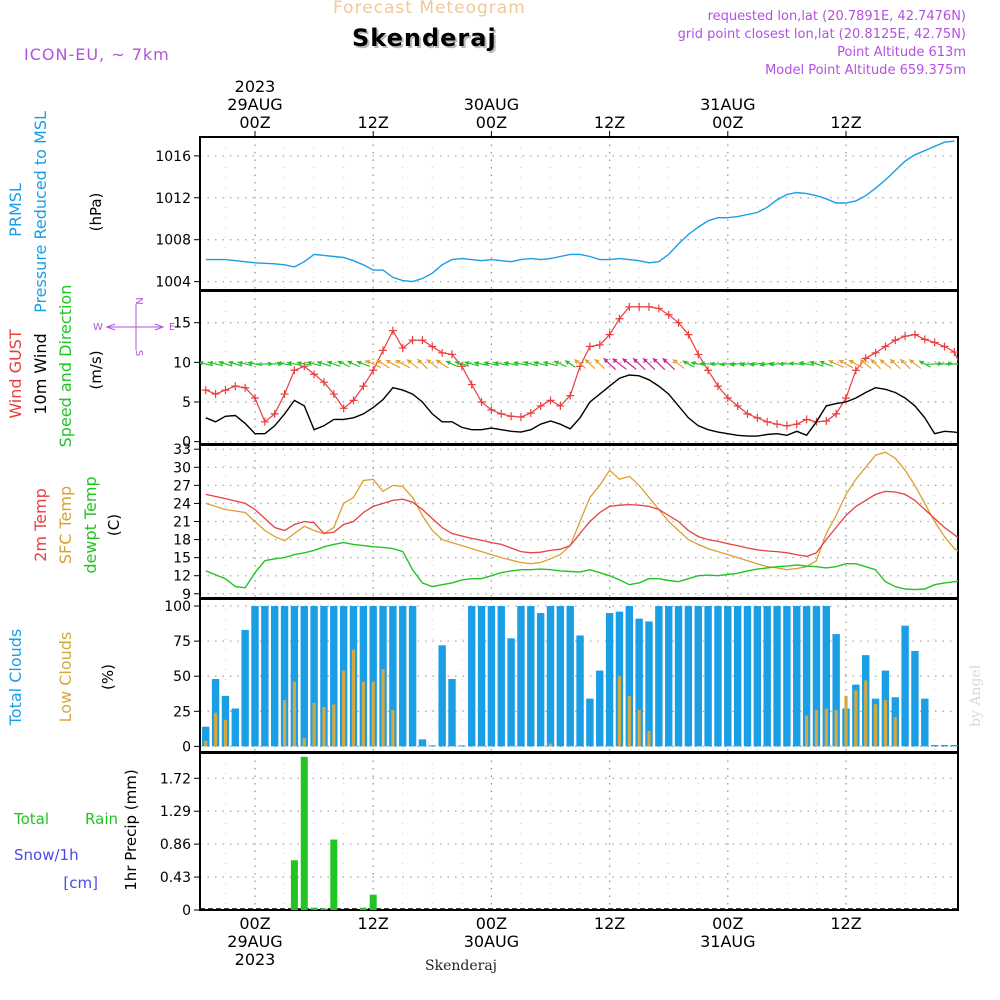  I want to click on y-tick-label: 21, so click(182, 523).